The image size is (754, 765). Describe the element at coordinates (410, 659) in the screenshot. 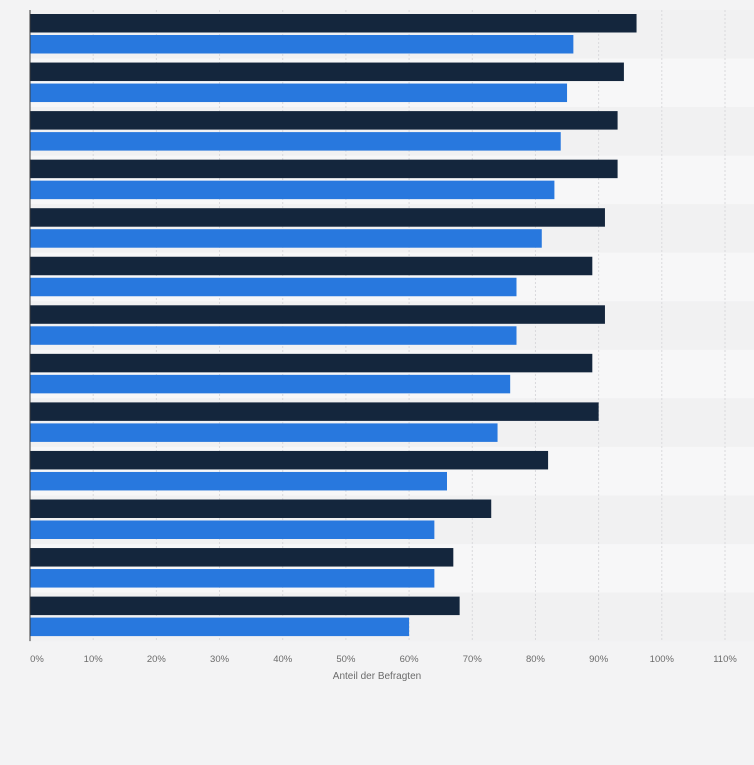

I see `tick-label: 60%` at that location.